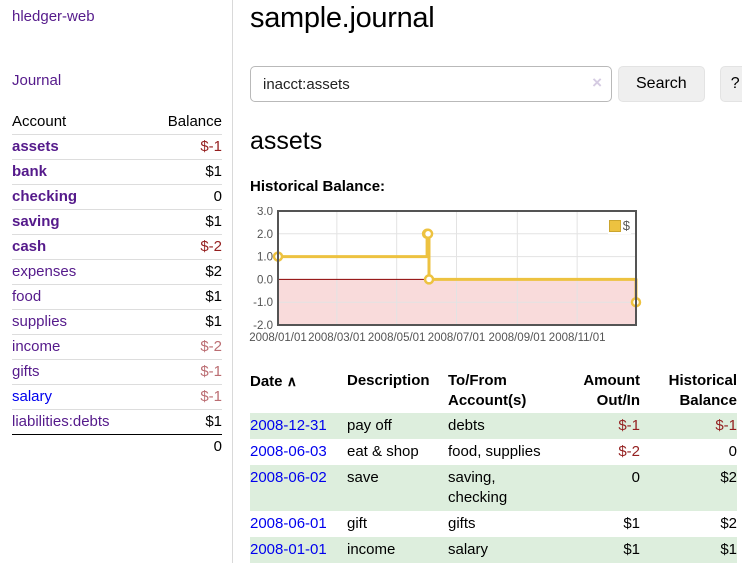 The height and width of the screenshot is (582, 742). I want to click on sidebar-item-journal: Journal, so click(37, 80).